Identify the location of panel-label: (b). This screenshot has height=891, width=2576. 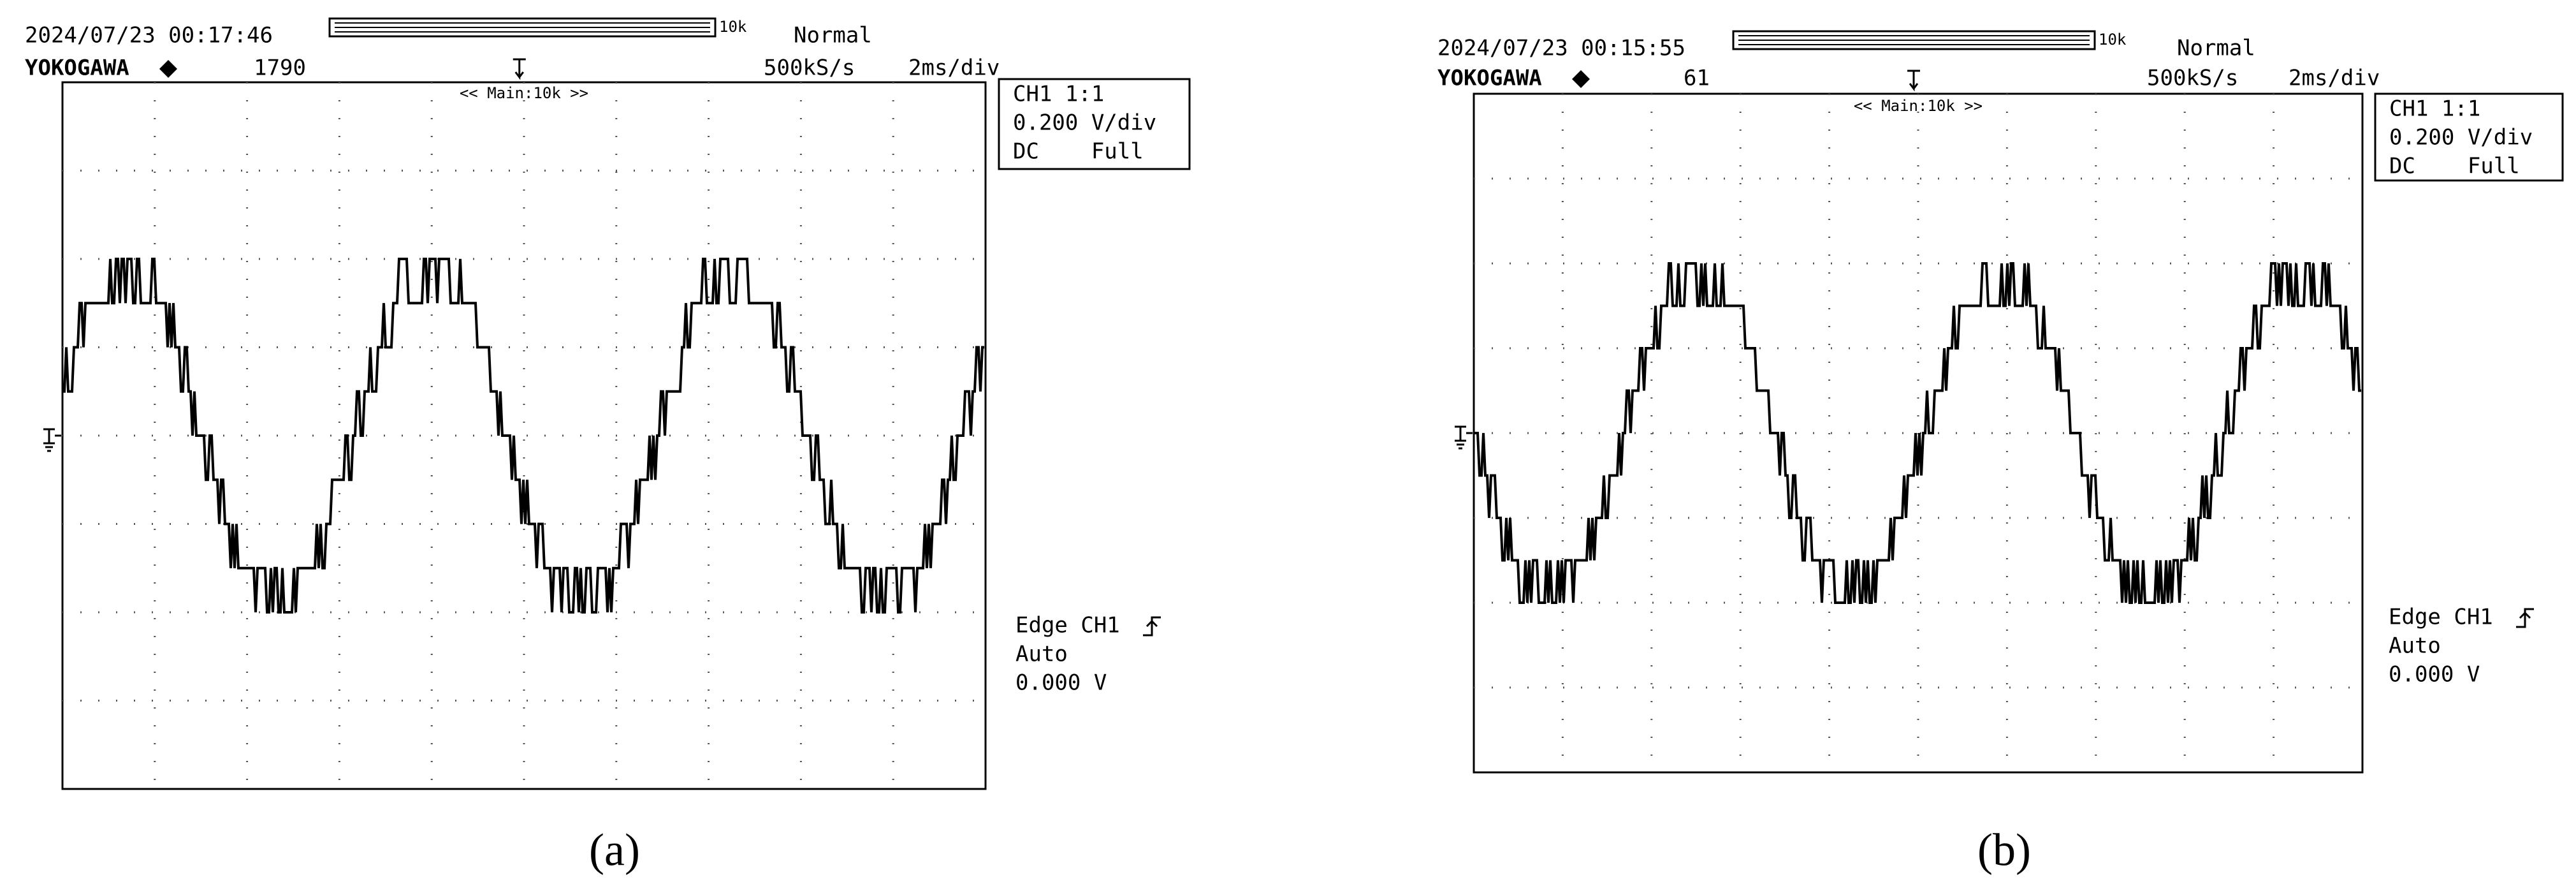
(2004, 850).